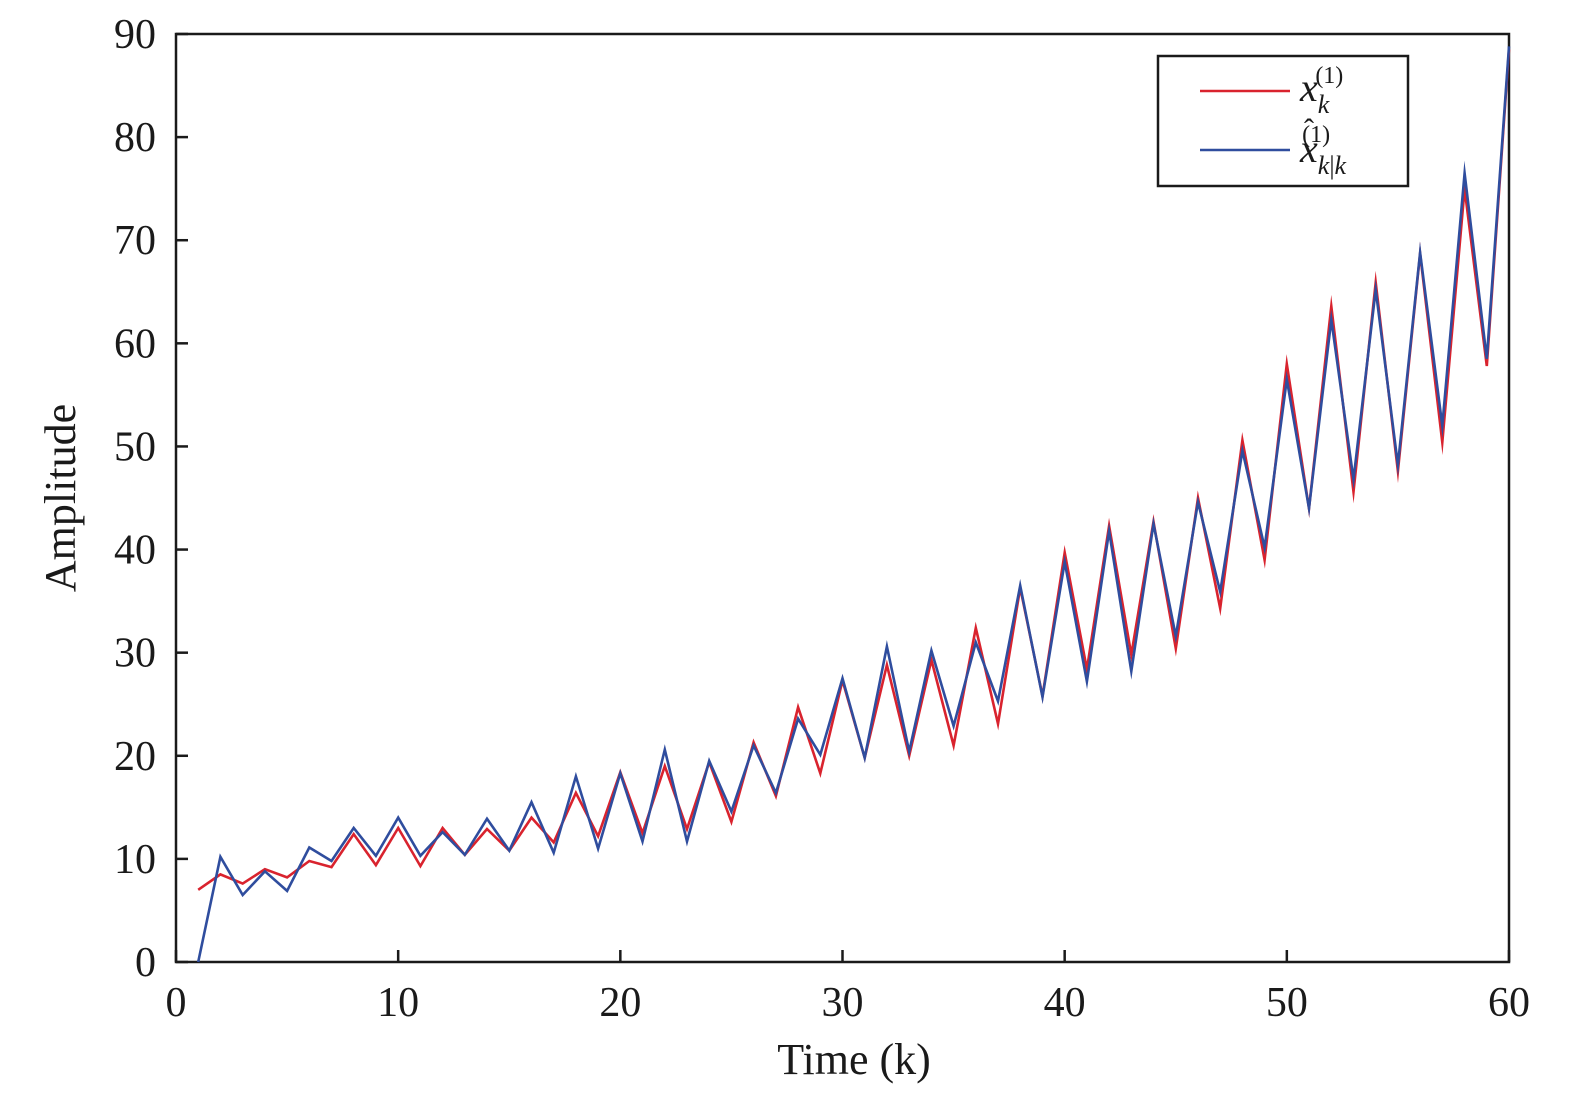  What do you see at coordinates (135, 138) in the screenshot?
I see `y-tick-label: 80` at bounding box center [135, 138].